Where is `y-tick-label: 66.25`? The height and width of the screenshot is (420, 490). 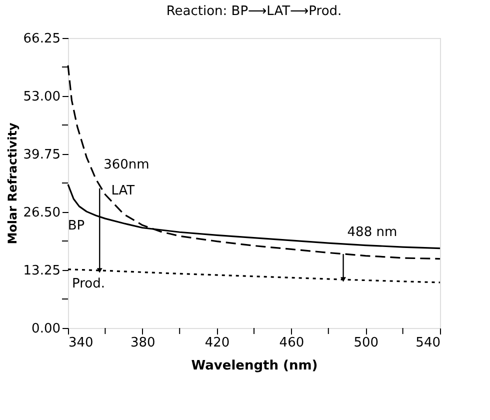
y-tick-label: 66.25 is located at coordinates (41, 39).